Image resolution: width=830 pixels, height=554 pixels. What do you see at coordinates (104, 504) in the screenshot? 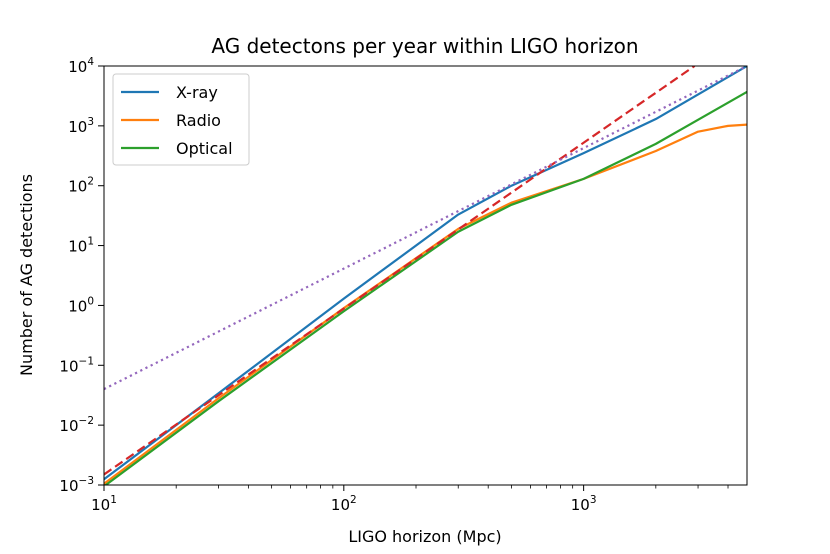
I see `x-tick-label: 10¹` at bounding box center [104, 504].